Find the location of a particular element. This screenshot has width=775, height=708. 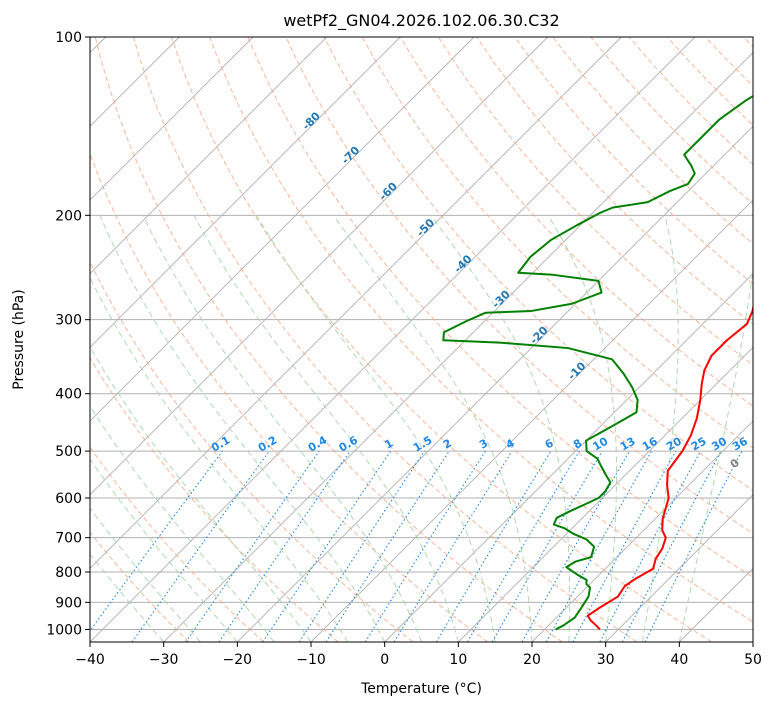

y-tick-label: 400 is located at coordinates (68, 395).